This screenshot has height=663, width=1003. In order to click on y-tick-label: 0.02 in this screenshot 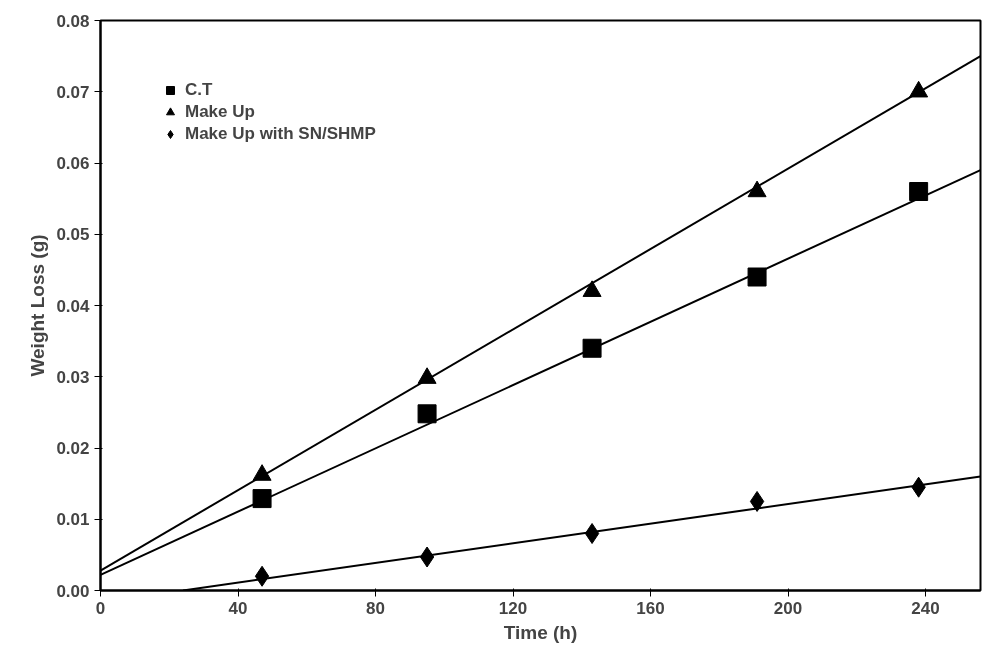, I will do `click(73, 448)`.